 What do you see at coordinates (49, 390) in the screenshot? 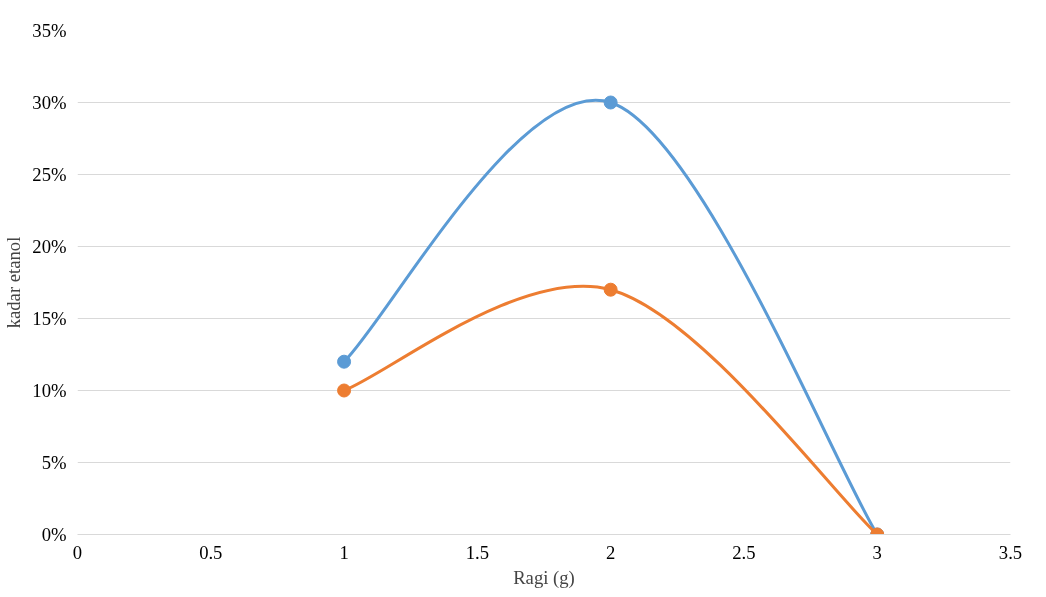
I see `y-tick-label: 10%` at bounding box center [49, 390].